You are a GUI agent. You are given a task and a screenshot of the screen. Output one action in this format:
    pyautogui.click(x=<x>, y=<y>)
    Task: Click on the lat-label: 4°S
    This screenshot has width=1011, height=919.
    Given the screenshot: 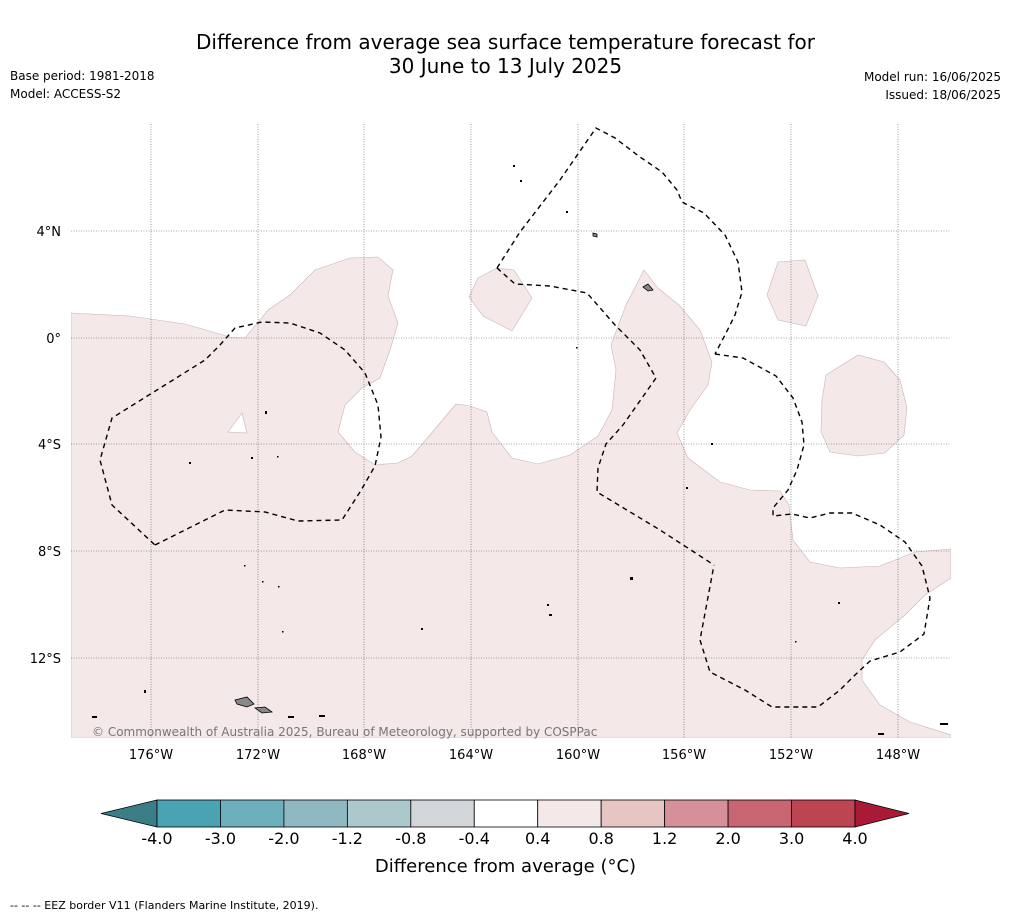 What is the action you would take?
    pyautogui.click(x=49, y=445)
    